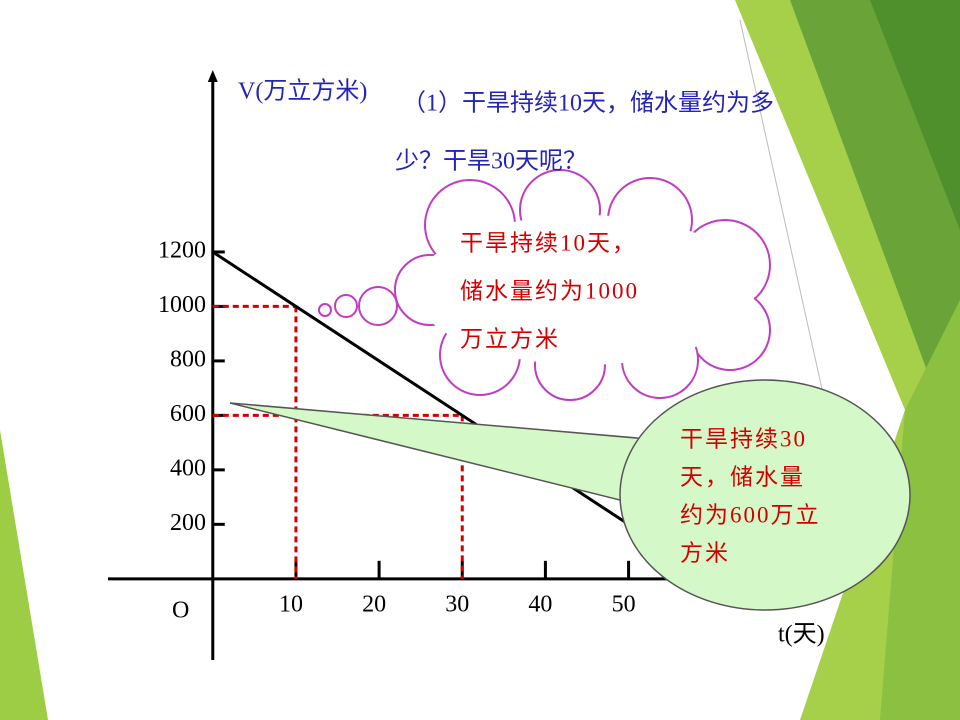 The width and height of the screenshot is (960, 720). I want to click on x-tick-label: 20, so click(374, 605).